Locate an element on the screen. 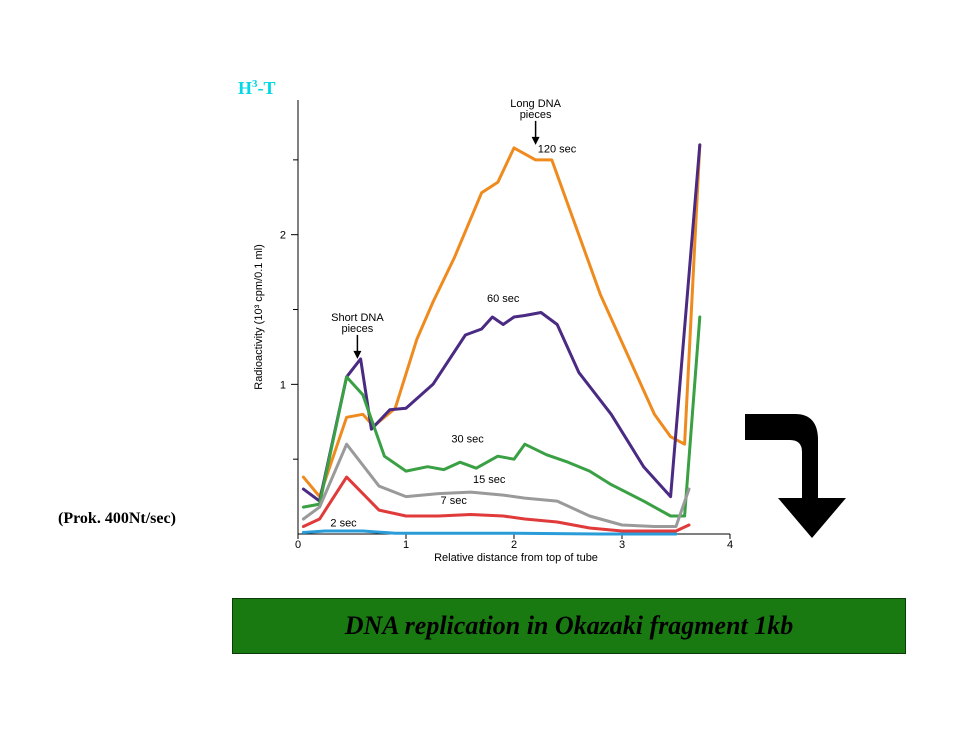 The image size is (980, 735). banner-text: DNA replication in Okazaki fragment 1kb is located at coordinates (569, 625).